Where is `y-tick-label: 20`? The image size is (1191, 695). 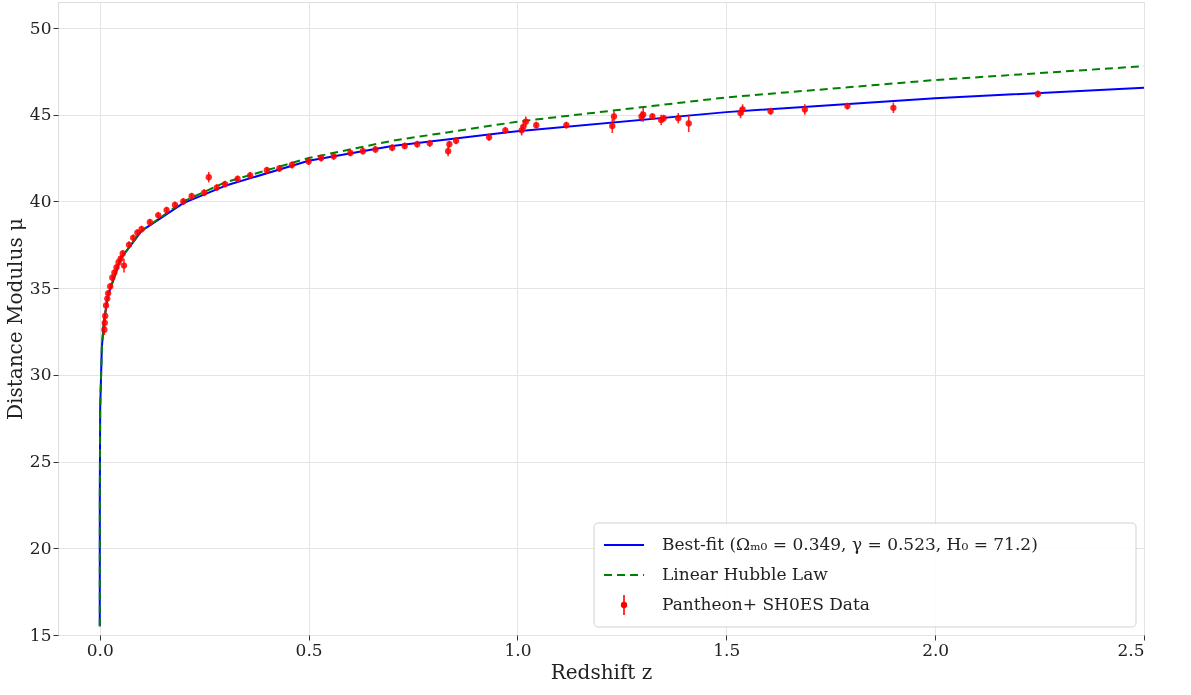 y-tick-label: 20 is located at coordinates (40, 547).